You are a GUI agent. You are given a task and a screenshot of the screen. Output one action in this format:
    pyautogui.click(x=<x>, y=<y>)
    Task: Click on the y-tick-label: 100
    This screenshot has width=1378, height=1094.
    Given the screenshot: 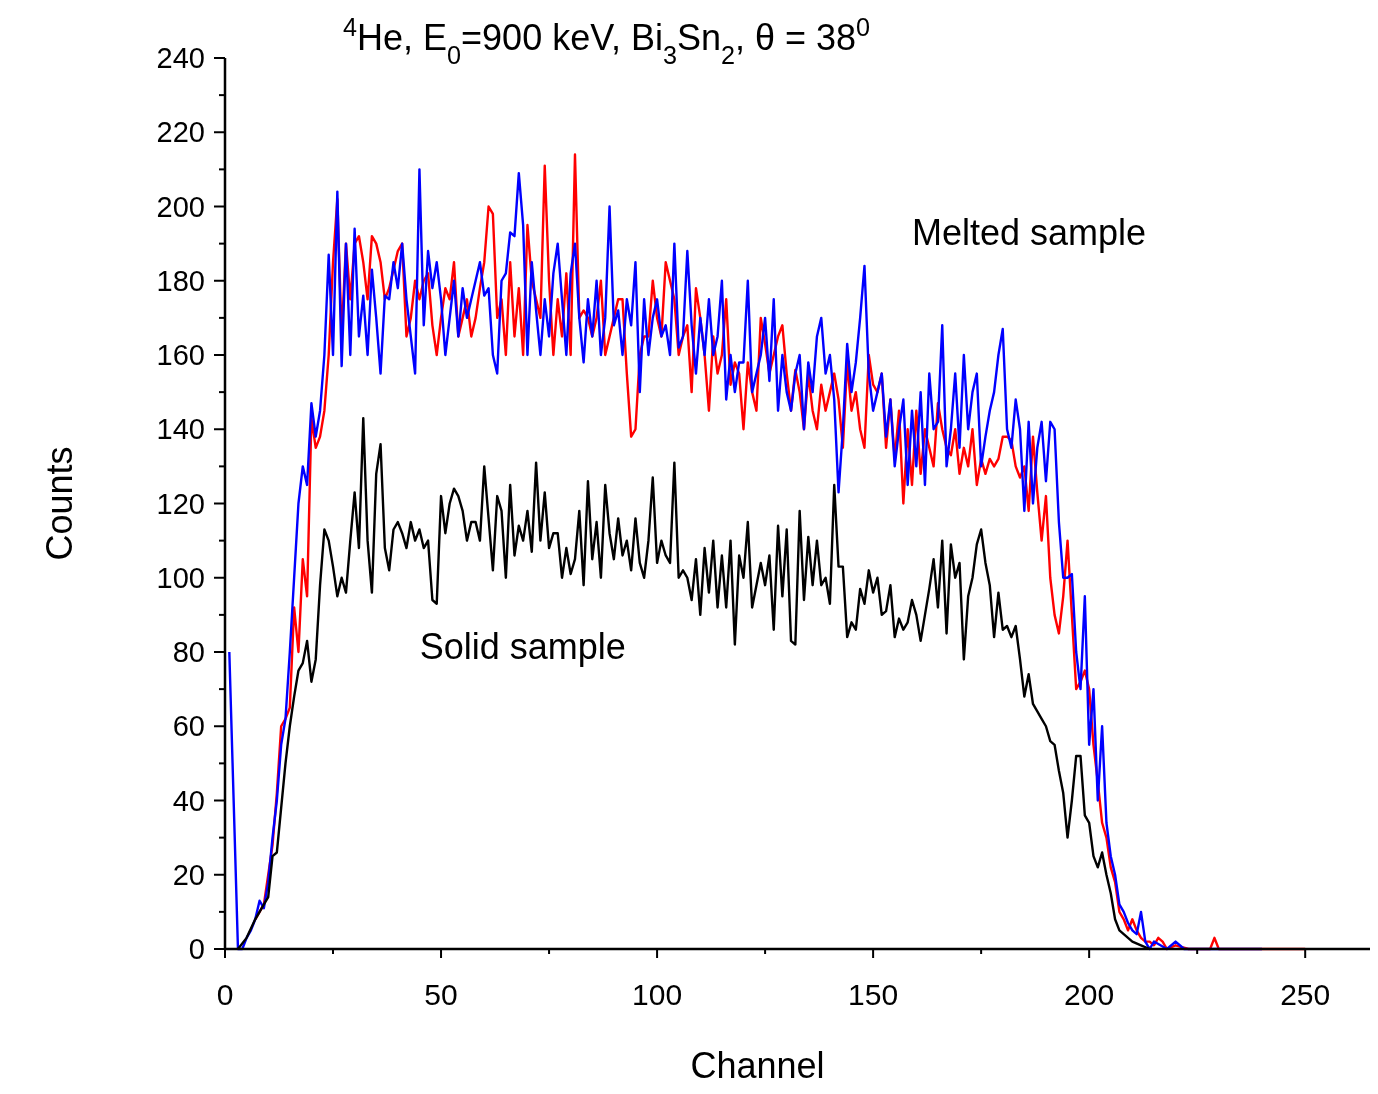 What is the action you would take?
    pyautogui.click(x=180, y=577)
    